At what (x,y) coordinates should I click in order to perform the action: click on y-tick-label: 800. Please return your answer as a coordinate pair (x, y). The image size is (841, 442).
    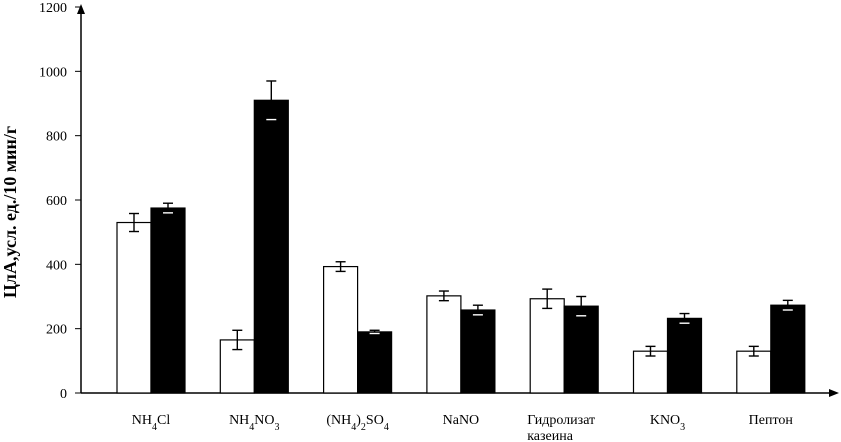
    Looking at the image, I should click on (56, 137).